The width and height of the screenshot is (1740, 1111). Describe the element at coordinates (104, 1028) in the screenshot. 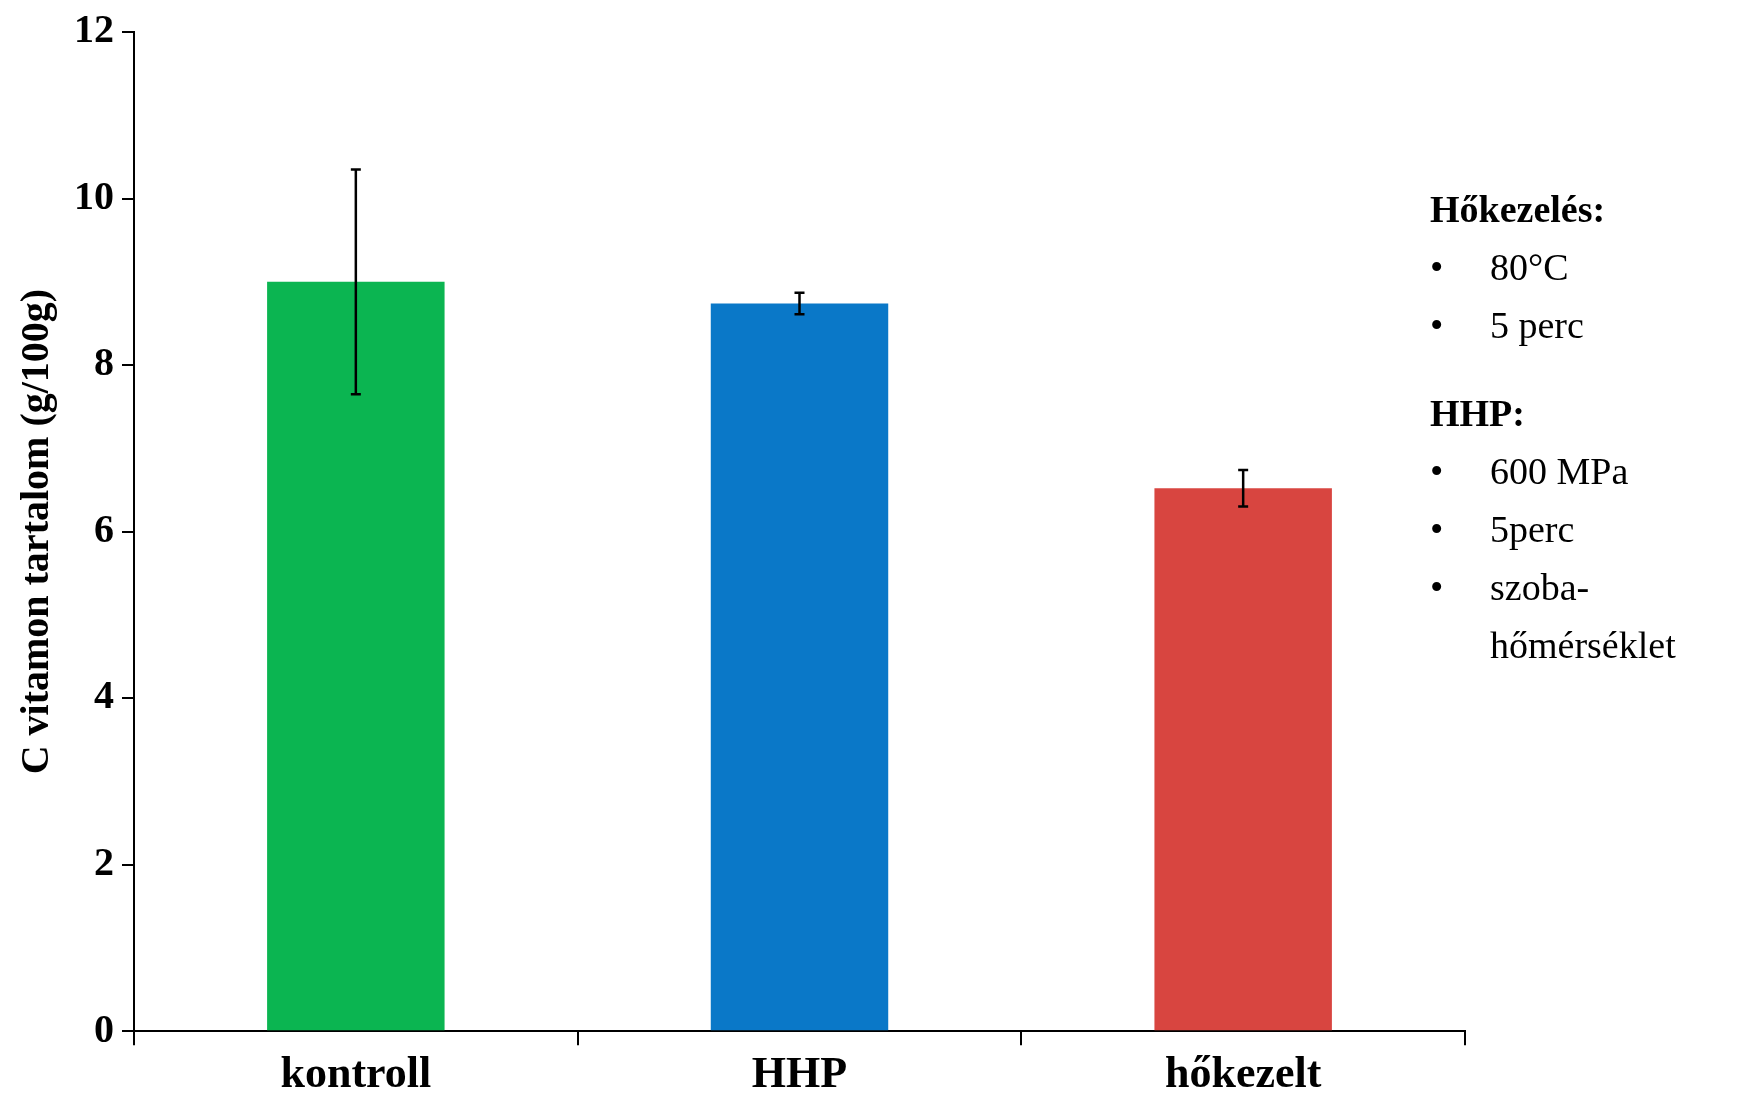

I see `y-tick-label: 0` at that location.